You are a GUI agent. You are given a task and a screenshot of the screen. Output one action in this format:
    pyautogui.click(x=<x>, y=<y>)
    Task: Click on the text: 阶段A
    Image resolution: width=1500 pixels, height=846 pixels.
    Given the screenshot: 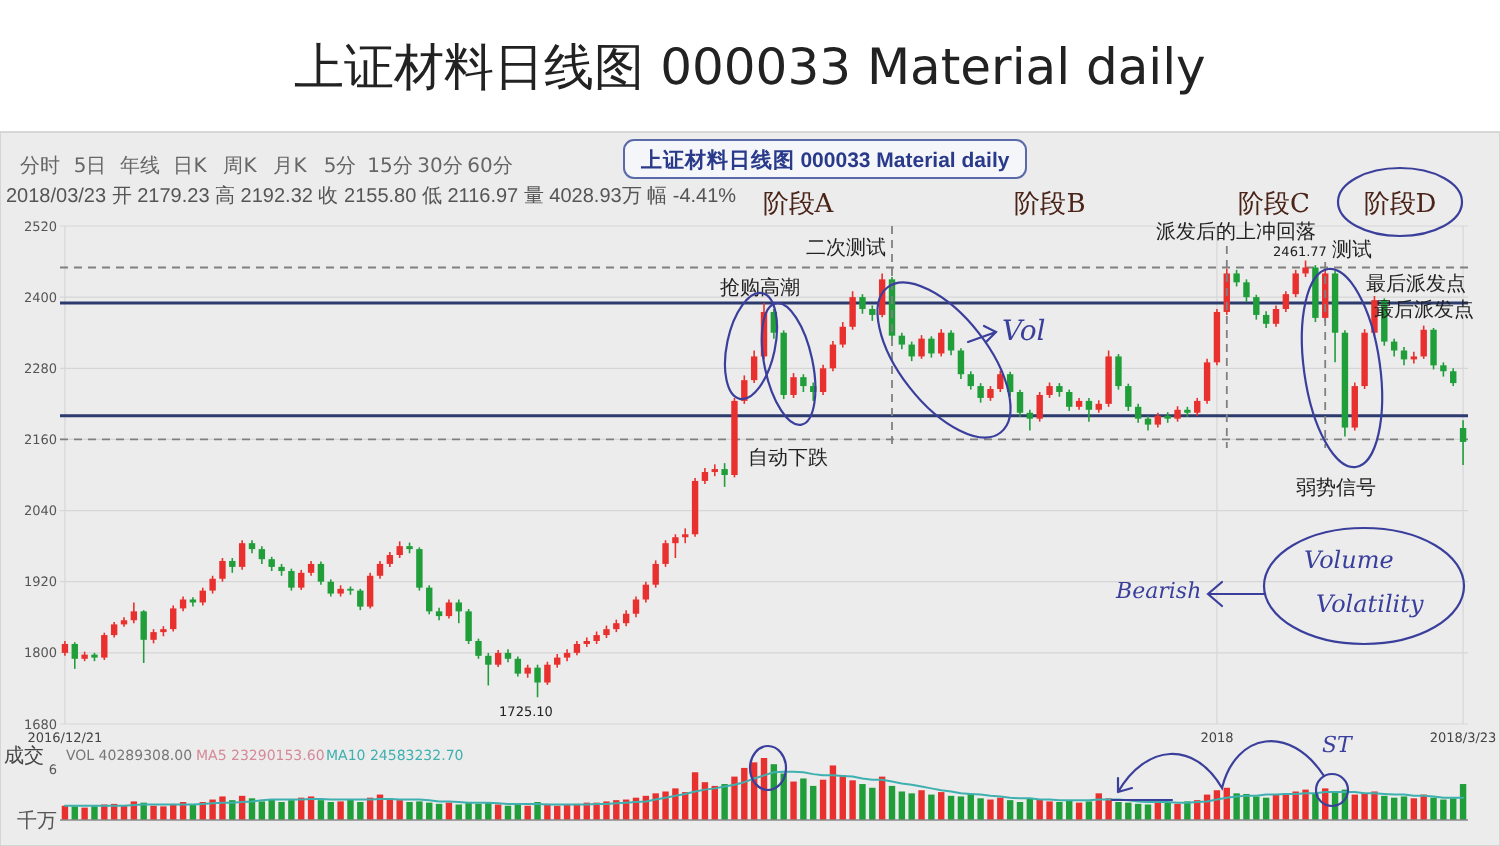 What is the action you would take?
    pyautogui.click(x=798, y=205)
    